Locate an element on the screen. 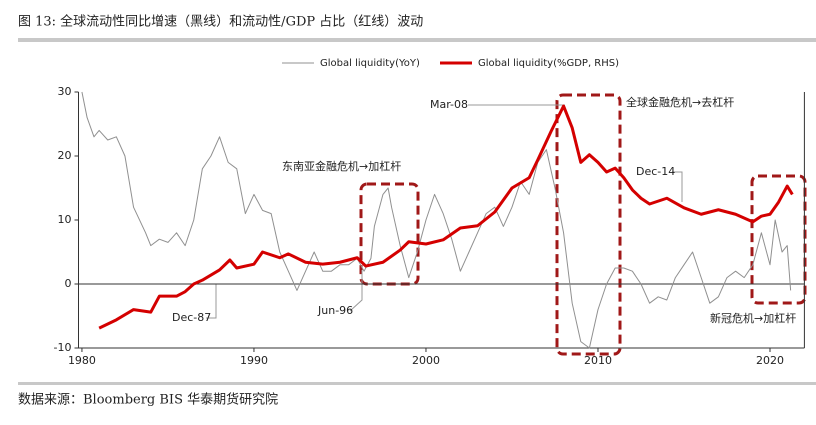 The image size is (816, 425). annotation: 全球金融危机→去杠杆 is located at coordinates (680, 102).